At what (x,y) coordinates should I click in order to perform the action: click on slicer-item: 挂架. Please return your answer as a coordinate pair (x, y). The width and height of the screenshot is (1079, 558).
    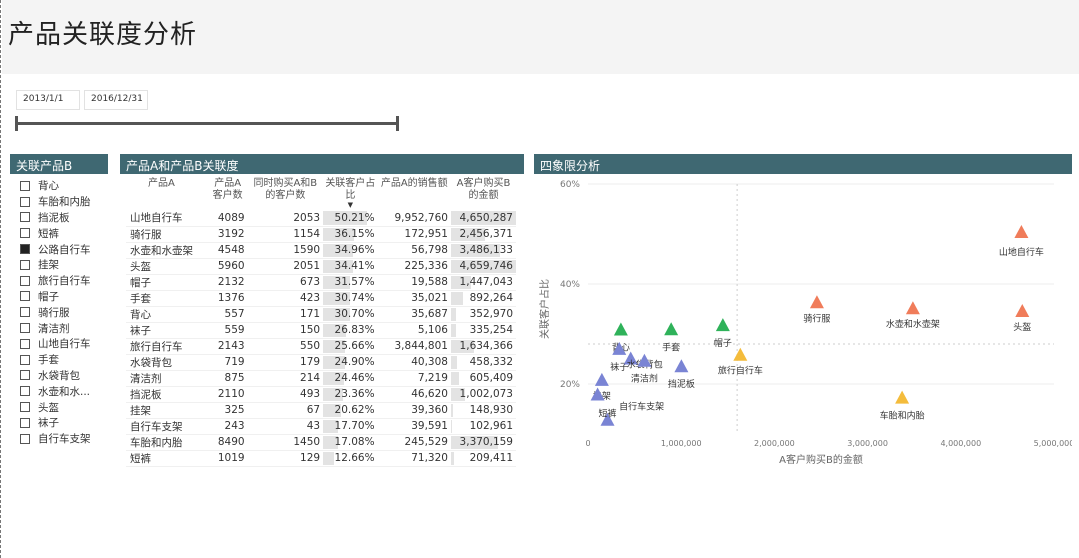
    Looking at the image, I should click on (65, 265).